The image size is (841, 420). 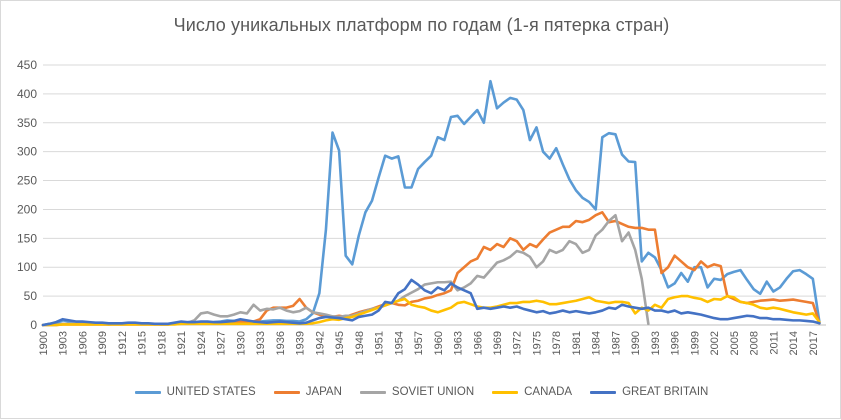 I want to click on x-tick-label: 1963, so click(x=459, y=343).